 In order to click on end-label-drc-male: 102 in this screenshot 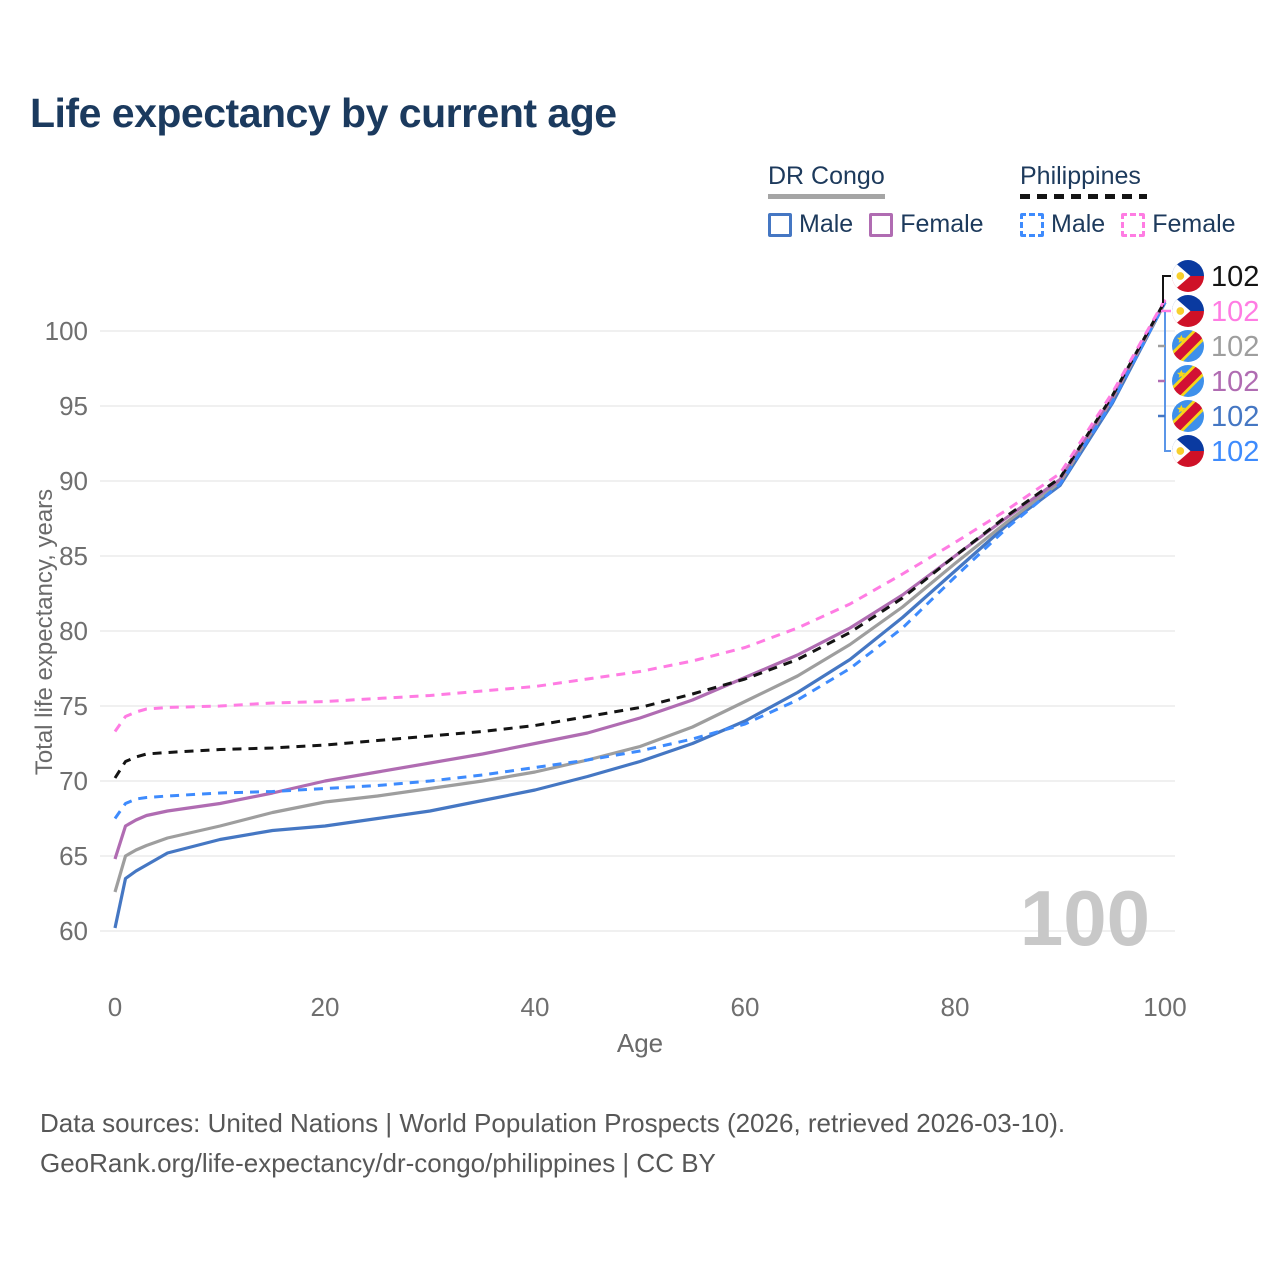, I will do `click(1215, 416)`.